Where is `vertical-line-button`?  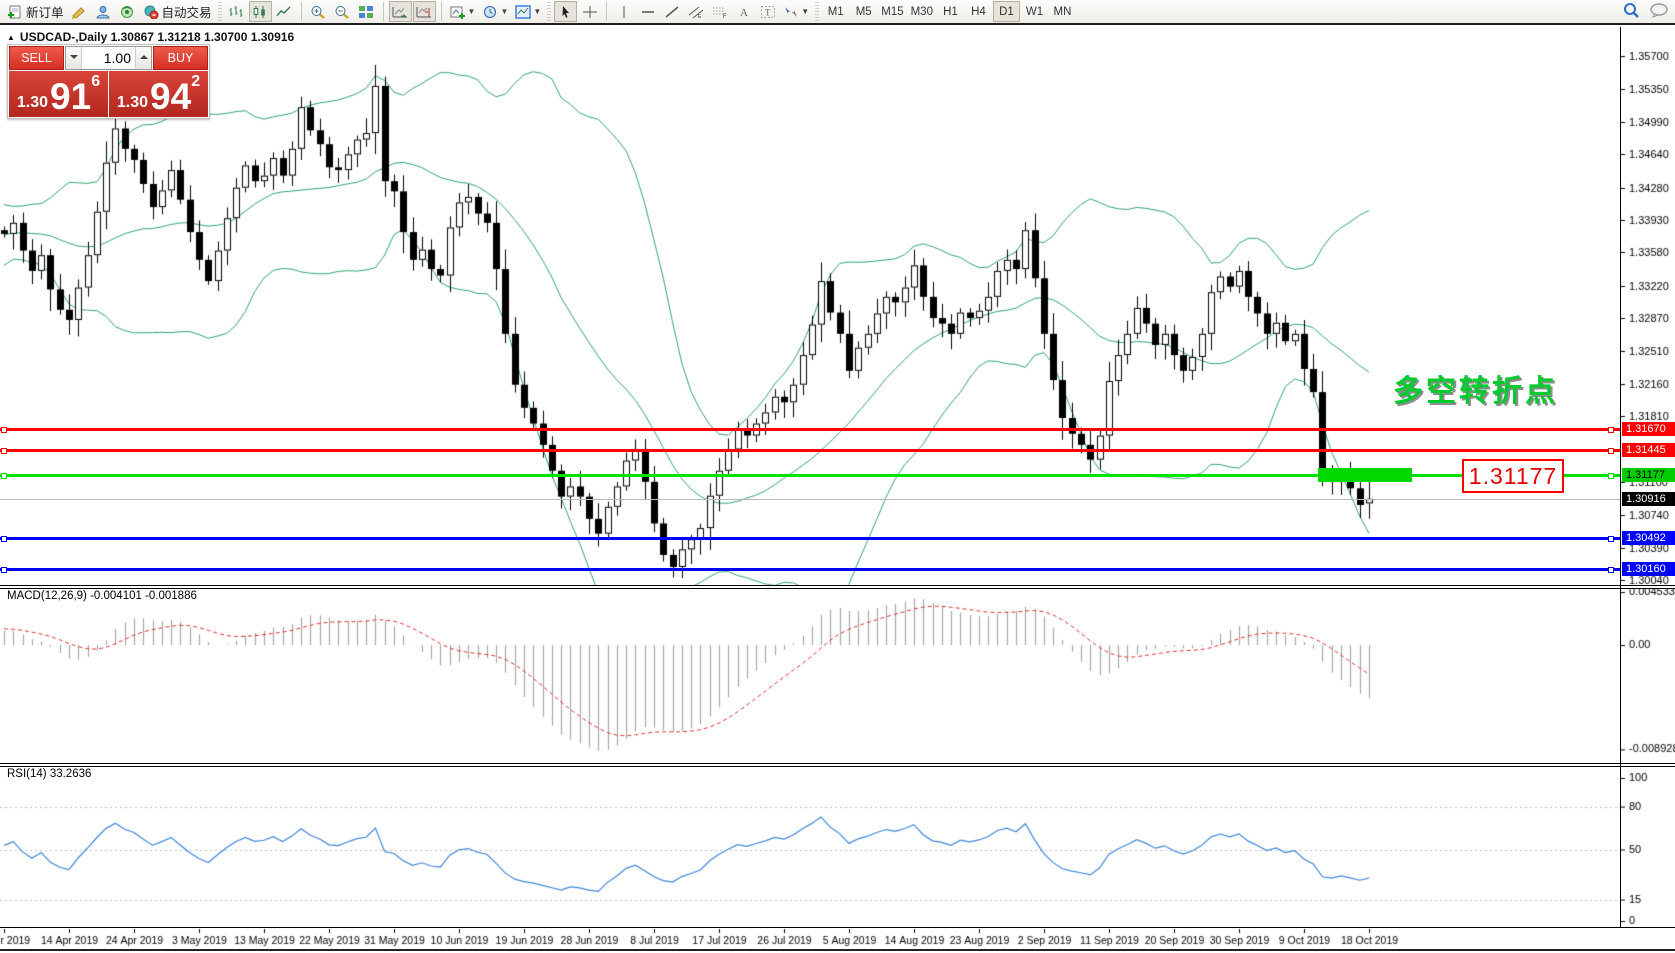
vertical-line-button is located at coordinates (623, 11).